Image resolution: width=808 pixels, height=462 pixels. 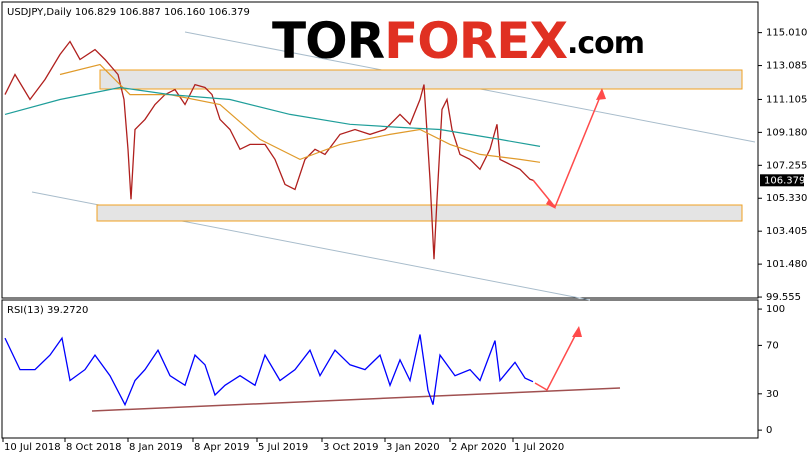 I want to click on resistance-zone, so click(x=421, y=79).